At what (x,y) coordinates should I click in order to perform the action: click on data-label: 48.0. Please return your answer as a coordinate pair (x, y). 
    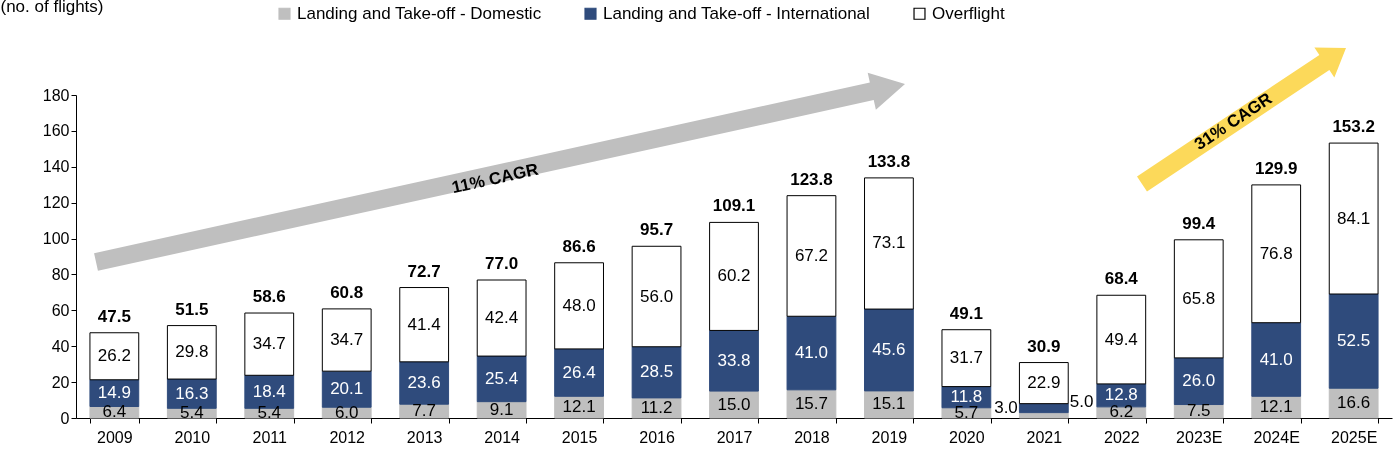
    Looking at the image, I should click on (579, 305).